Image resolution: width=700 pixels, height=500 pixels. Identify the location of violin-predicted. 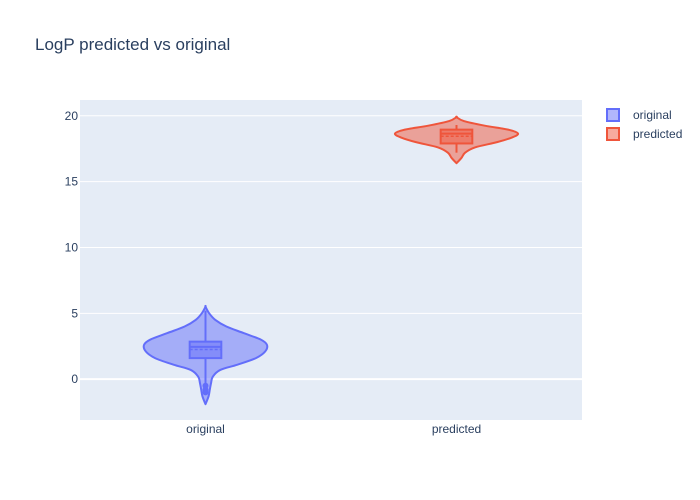
(456, 140).